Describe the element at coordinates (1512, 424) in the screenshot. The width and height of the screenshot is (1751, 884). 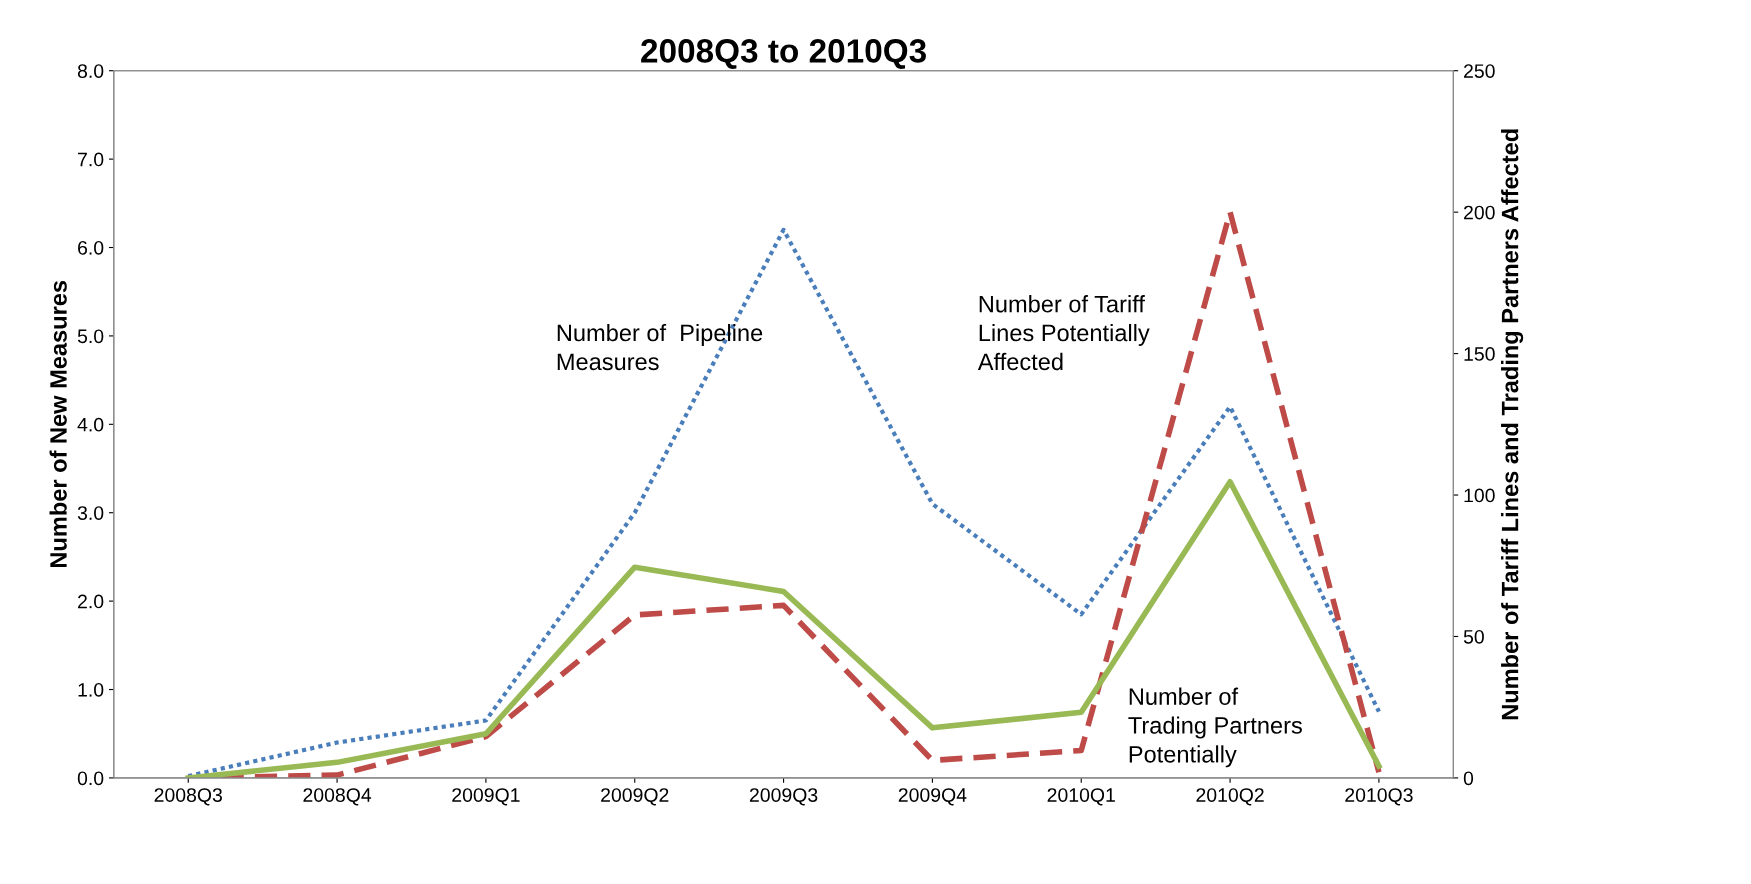
I see `y2-axis-title: Number of Tariff Lines and Trading Partners Affected` at that location.